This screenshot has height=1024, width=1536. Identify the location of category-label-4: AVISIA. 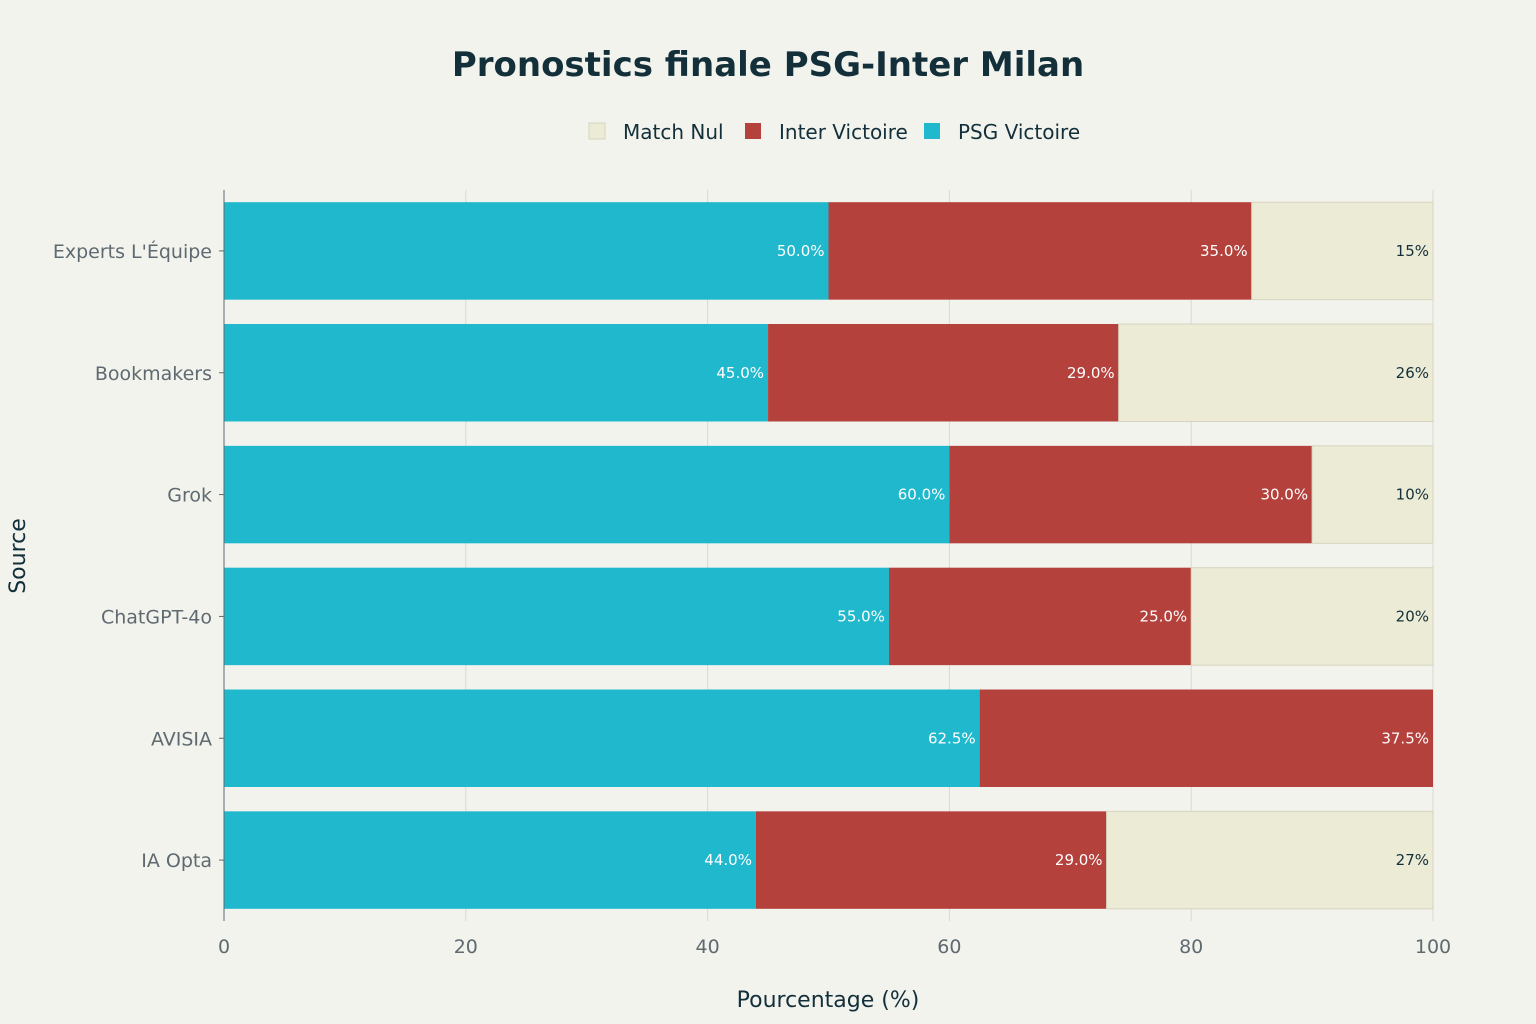
(181, 739).